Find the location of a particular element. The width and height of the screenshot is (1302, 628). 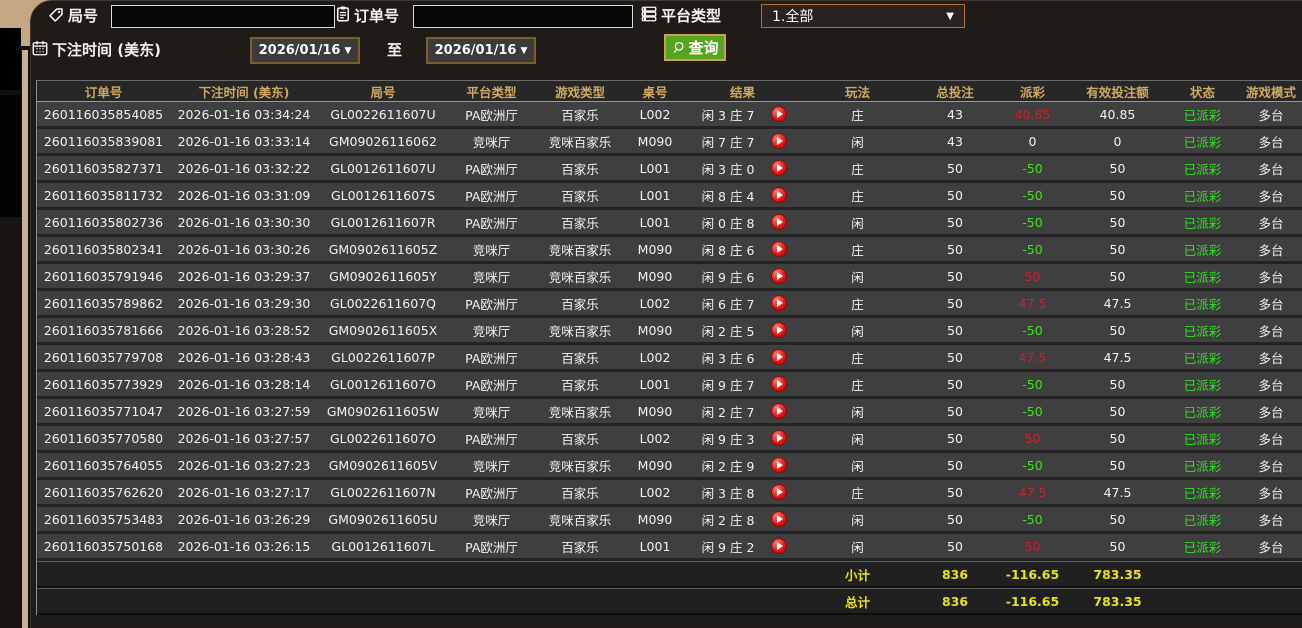

column-header: 下注时间 (美东) is located at coordinates (244, 92).